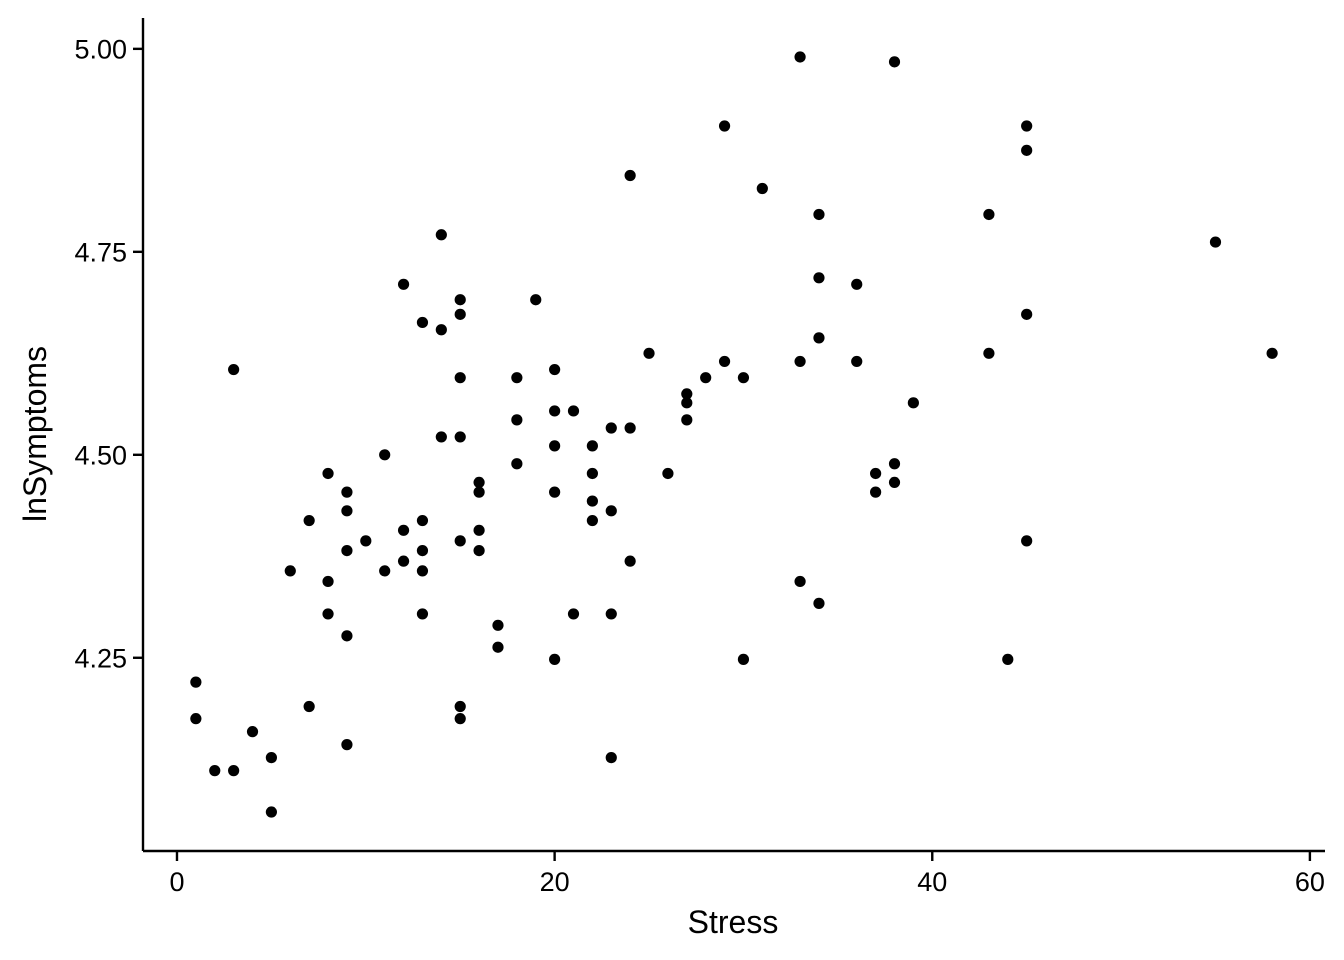 The height and width of the screenshot is (960, 1344). What do you see at coordinates (932, 882) in the screenshot?
I see `x-tick-label: 40` at bounding box center [932, 882].